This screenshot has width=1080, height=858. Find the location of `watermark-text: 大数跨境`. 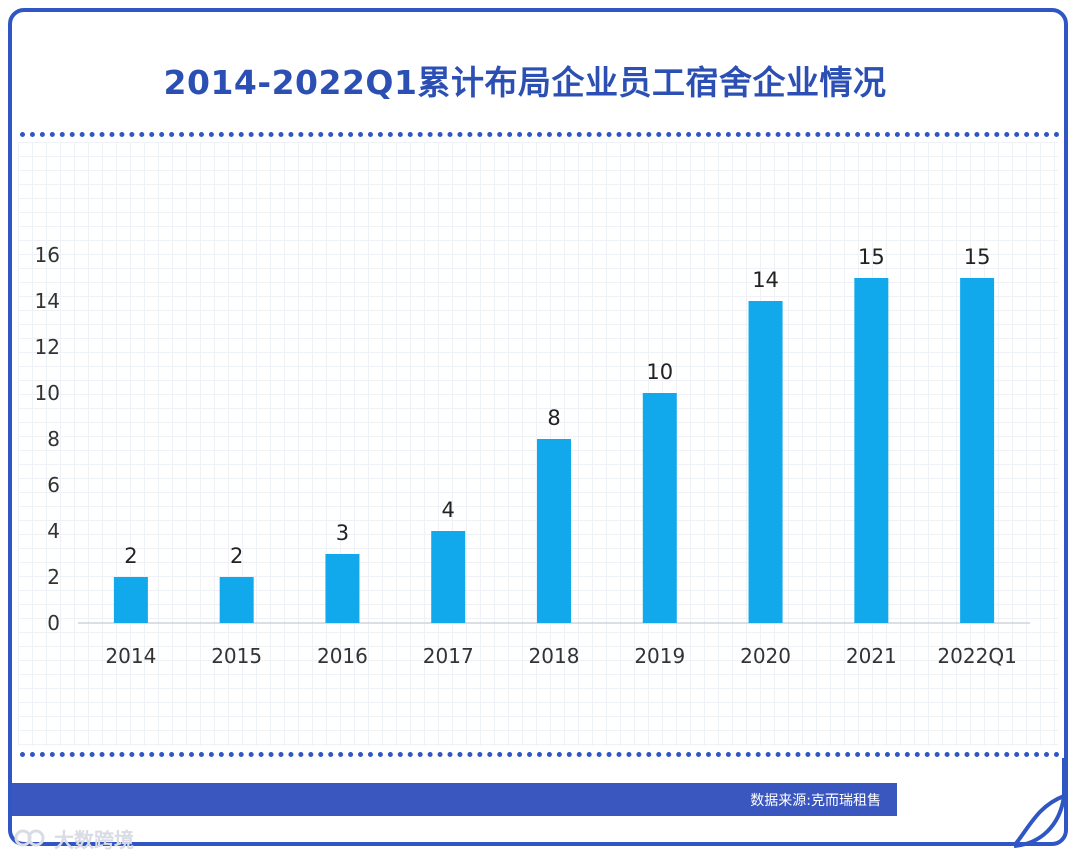

watermark-text: 大数跨境 is located at coordinates (94, 839).